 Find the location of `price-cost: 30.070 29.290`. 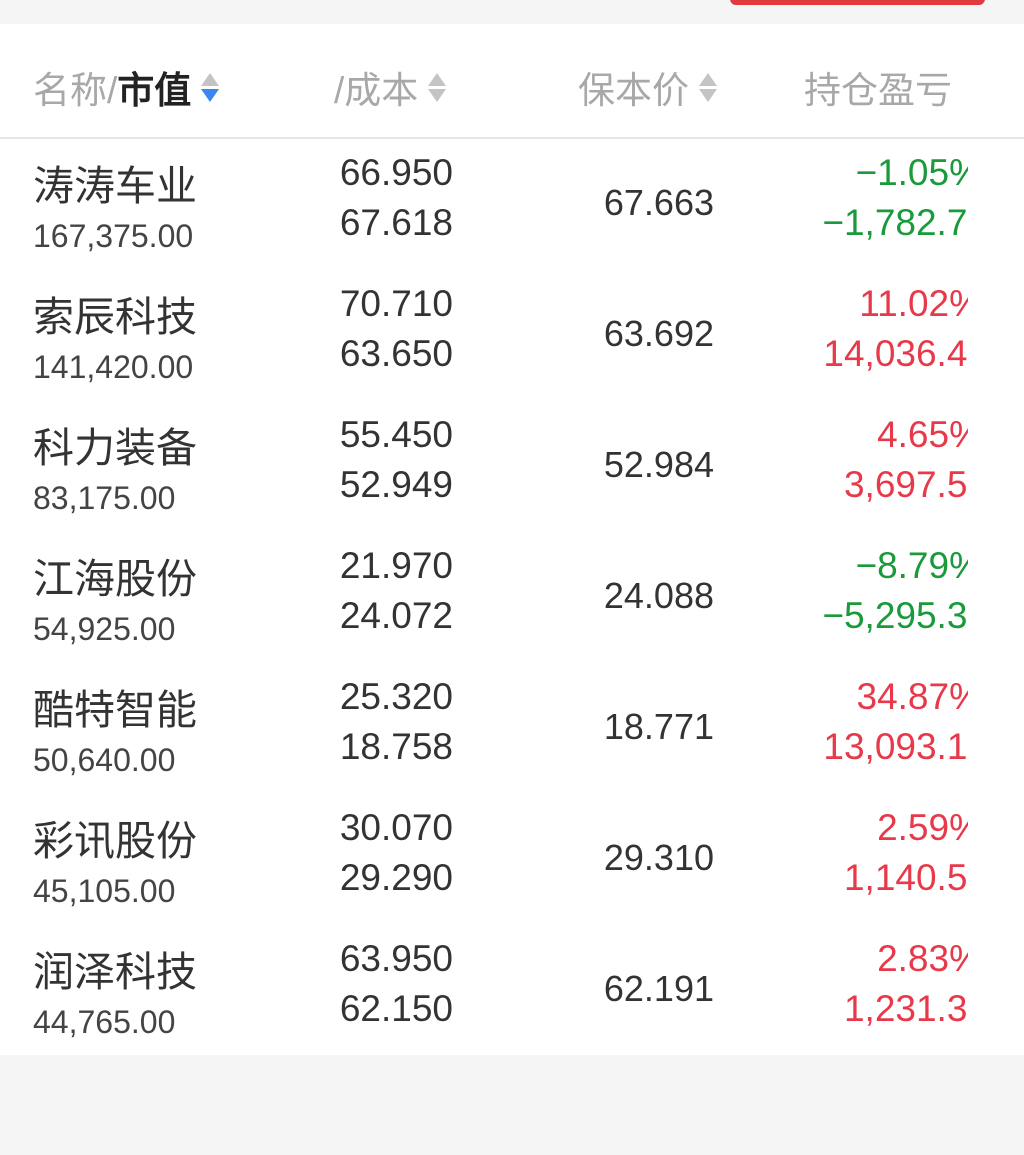

price-cost: 30.070 29.290 is located at coordinates (393, 862).